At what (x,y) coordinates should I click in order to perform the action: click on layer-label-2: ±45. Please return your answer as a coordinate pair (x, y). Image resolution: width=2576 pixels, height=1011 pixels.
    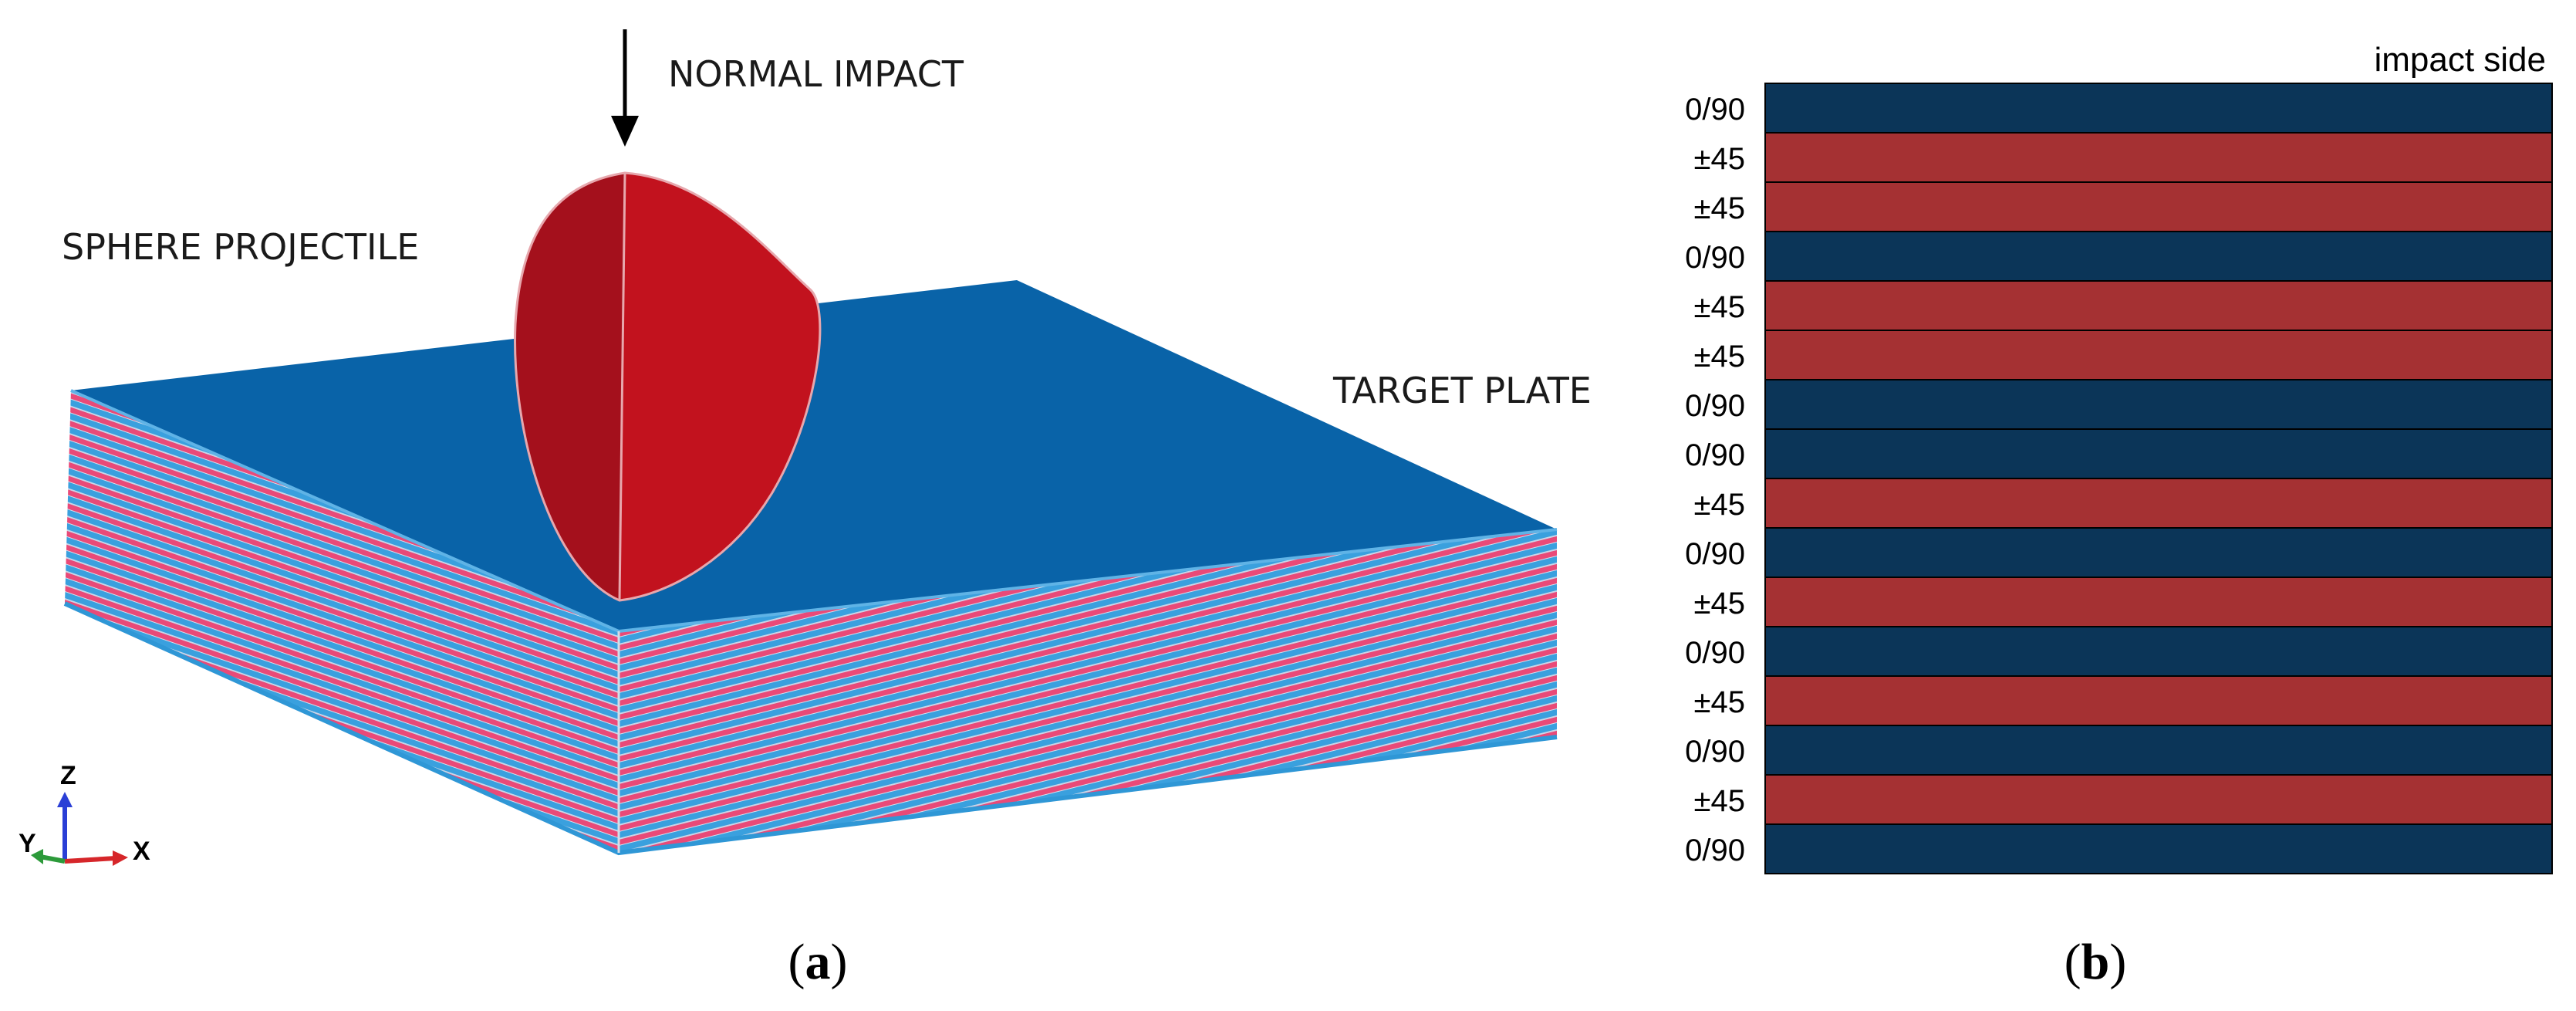
    Looking at the image, I should click on (1719, 159).